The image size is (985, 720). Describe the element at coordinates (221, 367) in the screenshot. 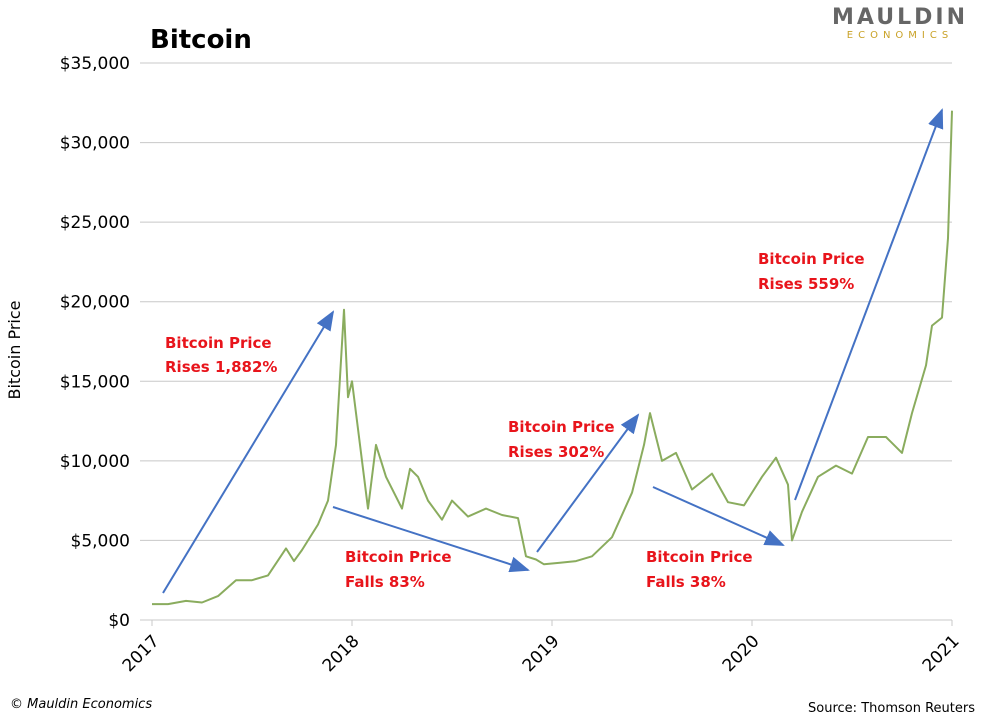

I see `annotation: Rises 1,882%` at that location.